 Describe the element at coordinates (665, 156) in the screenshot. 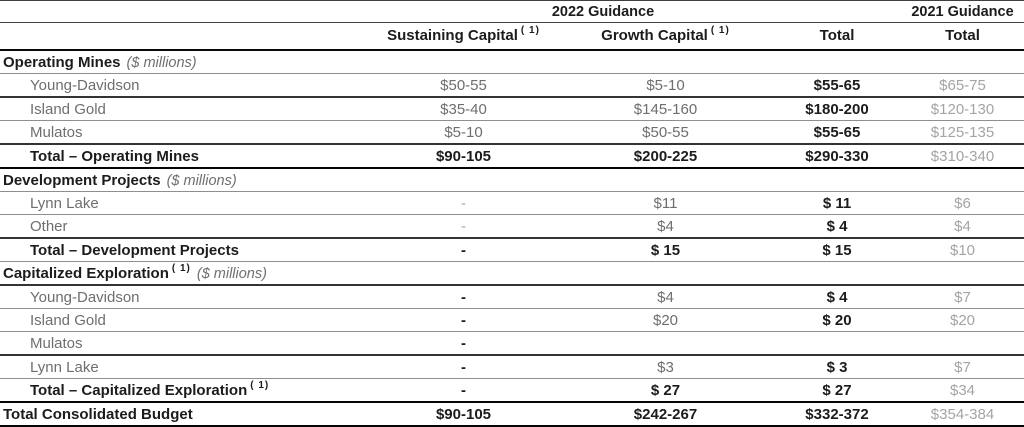

I see `cell-value: $200-225` at that location.